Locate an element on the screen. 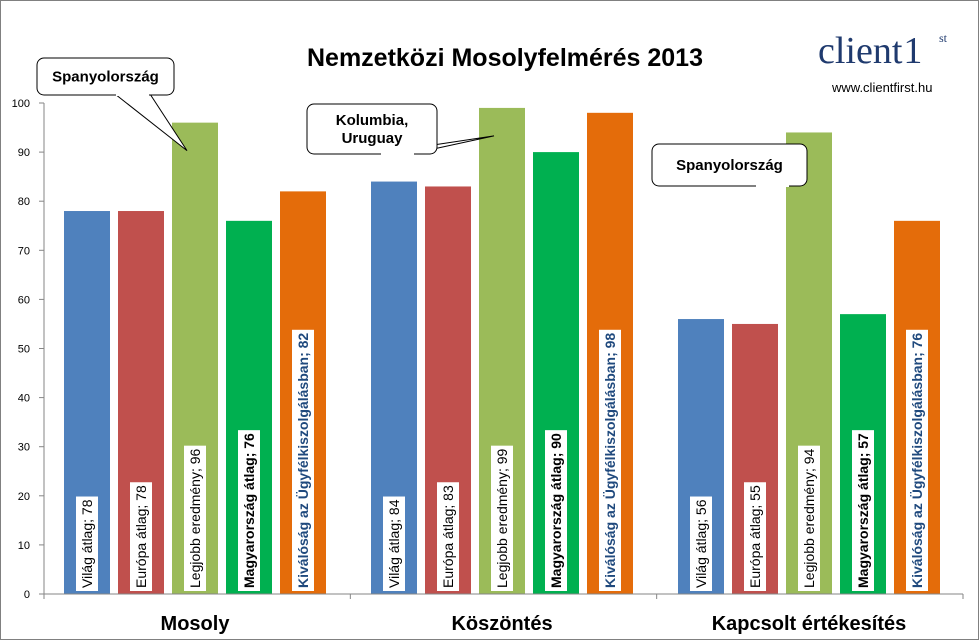 Image resolution: width=979 pixels, height=640 pixels. logo-url: www.clientfirst.hu is located at coordinates (881, 87).